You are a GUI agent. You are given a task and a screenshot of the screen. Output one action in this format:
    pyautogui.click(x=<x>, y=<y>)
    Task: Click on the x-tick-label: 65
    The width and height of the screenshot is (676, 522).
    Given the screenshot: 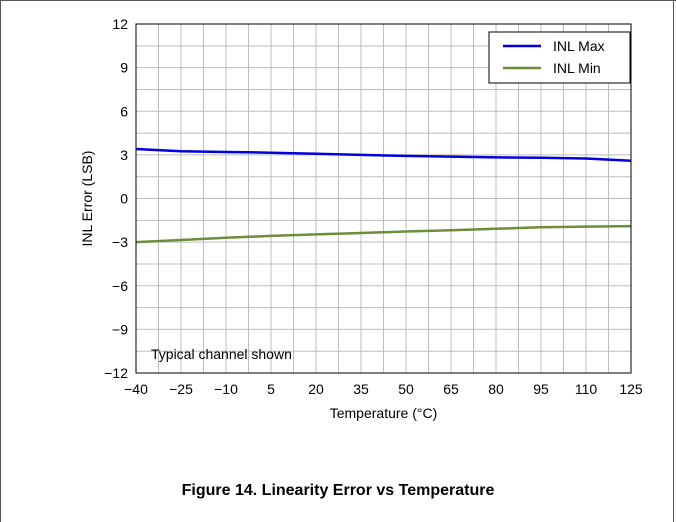 What is the action you would take?
    pyautogui.click(x=451, y=389)
    